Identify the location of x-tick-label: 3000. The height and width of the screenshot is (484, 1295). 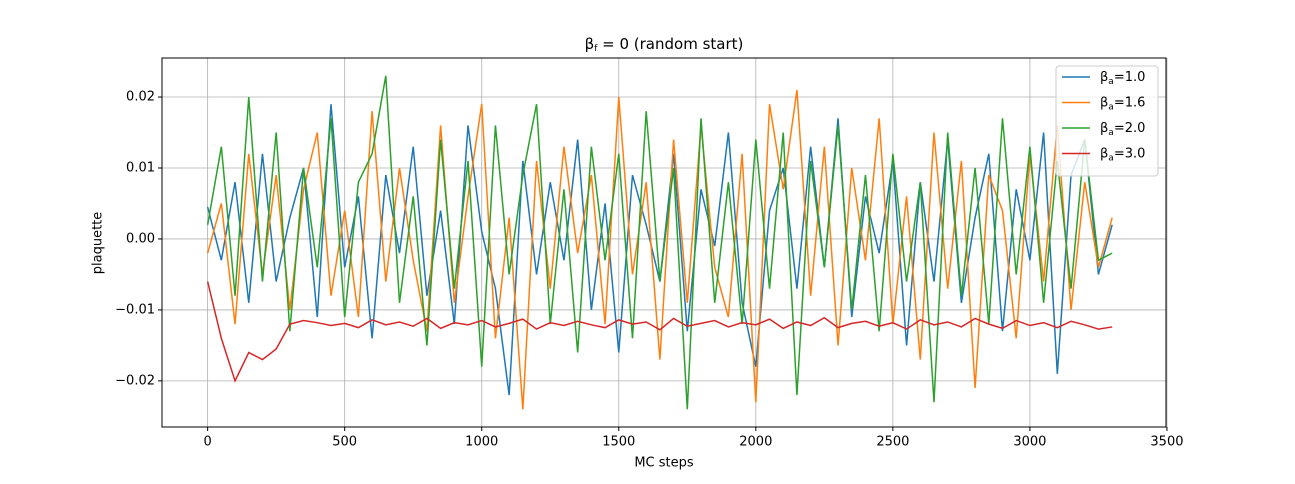
(1029, 442).